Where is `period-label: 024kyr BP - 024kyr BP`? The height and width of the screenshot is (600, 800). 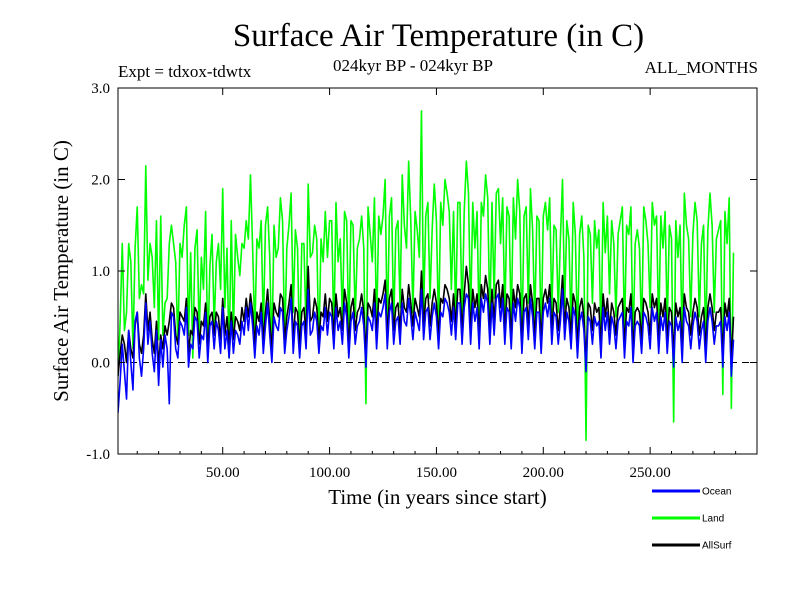 period-label: 024kyr BP - 024kyr BP is located at coordinates (413, 65).